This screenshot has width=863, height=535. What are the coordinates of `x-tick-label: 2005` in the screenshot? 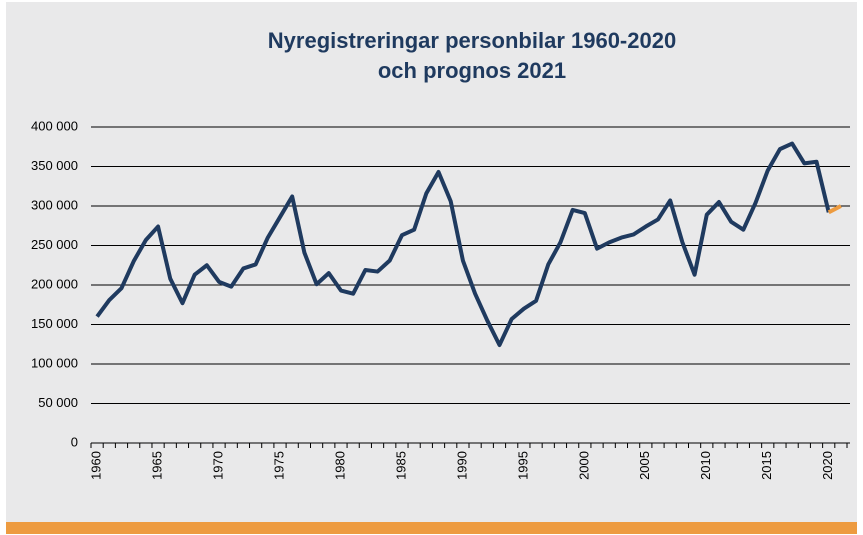 It's located at (644, 465).